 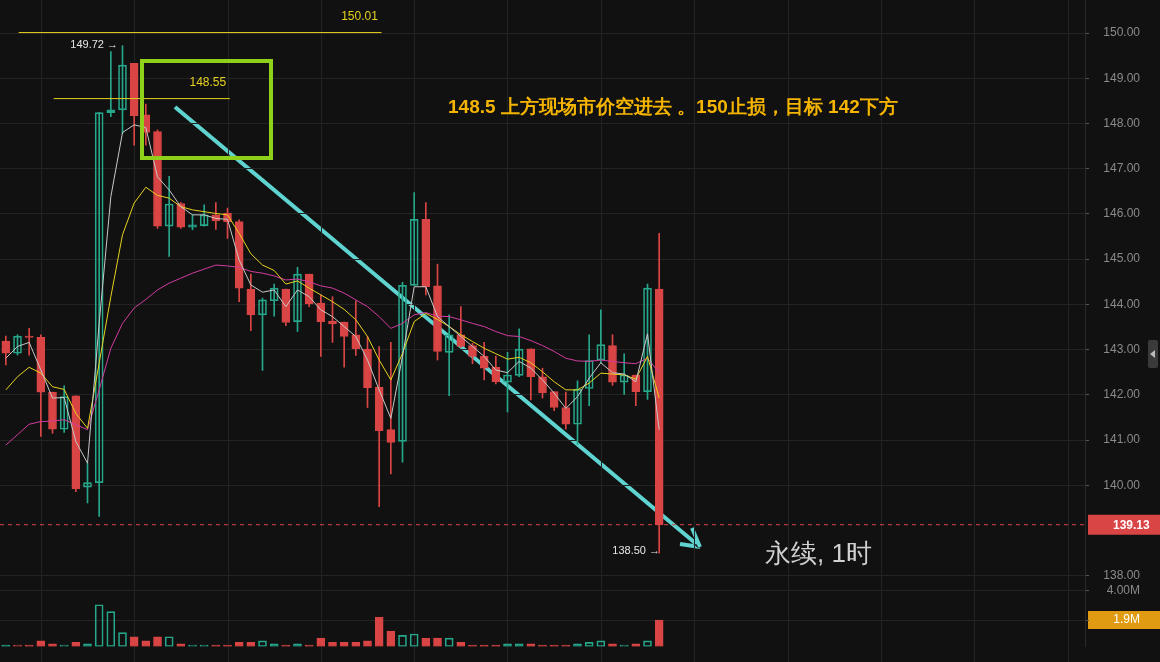 What do you see at coordinates (360, 15) in the screenshot?
I see `ref-line-label: 150.01` at bounding box center [360, 15].